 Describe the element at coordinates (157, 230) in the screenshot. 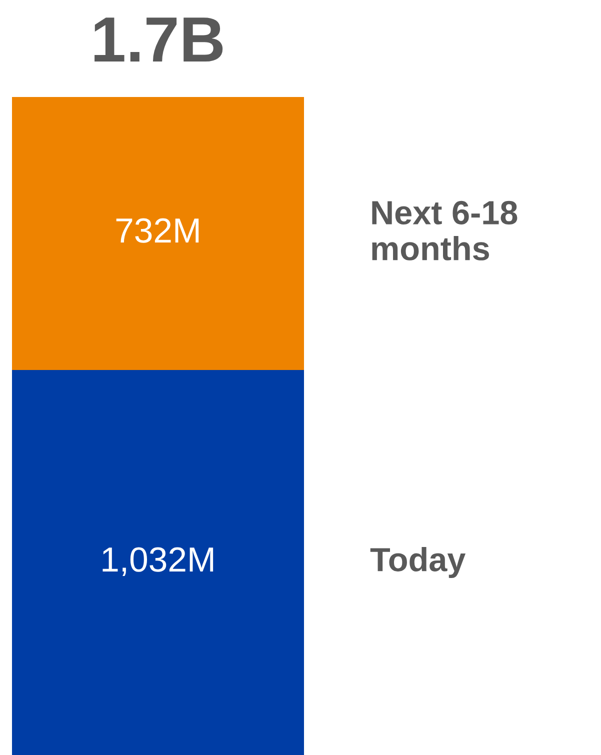

I see `data-label: 732M` at that location.